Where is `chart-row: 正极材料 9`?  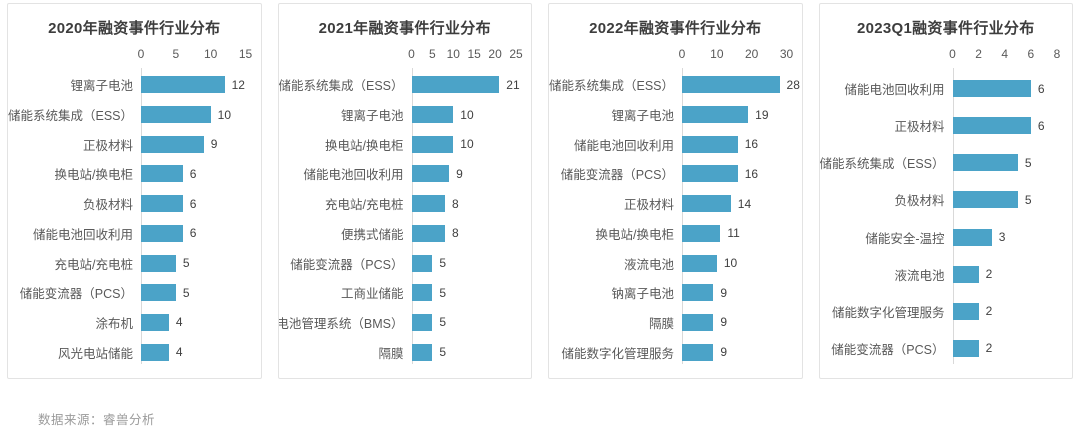 chart-row: 正极材料 9 is located at coordinates (134, 144).